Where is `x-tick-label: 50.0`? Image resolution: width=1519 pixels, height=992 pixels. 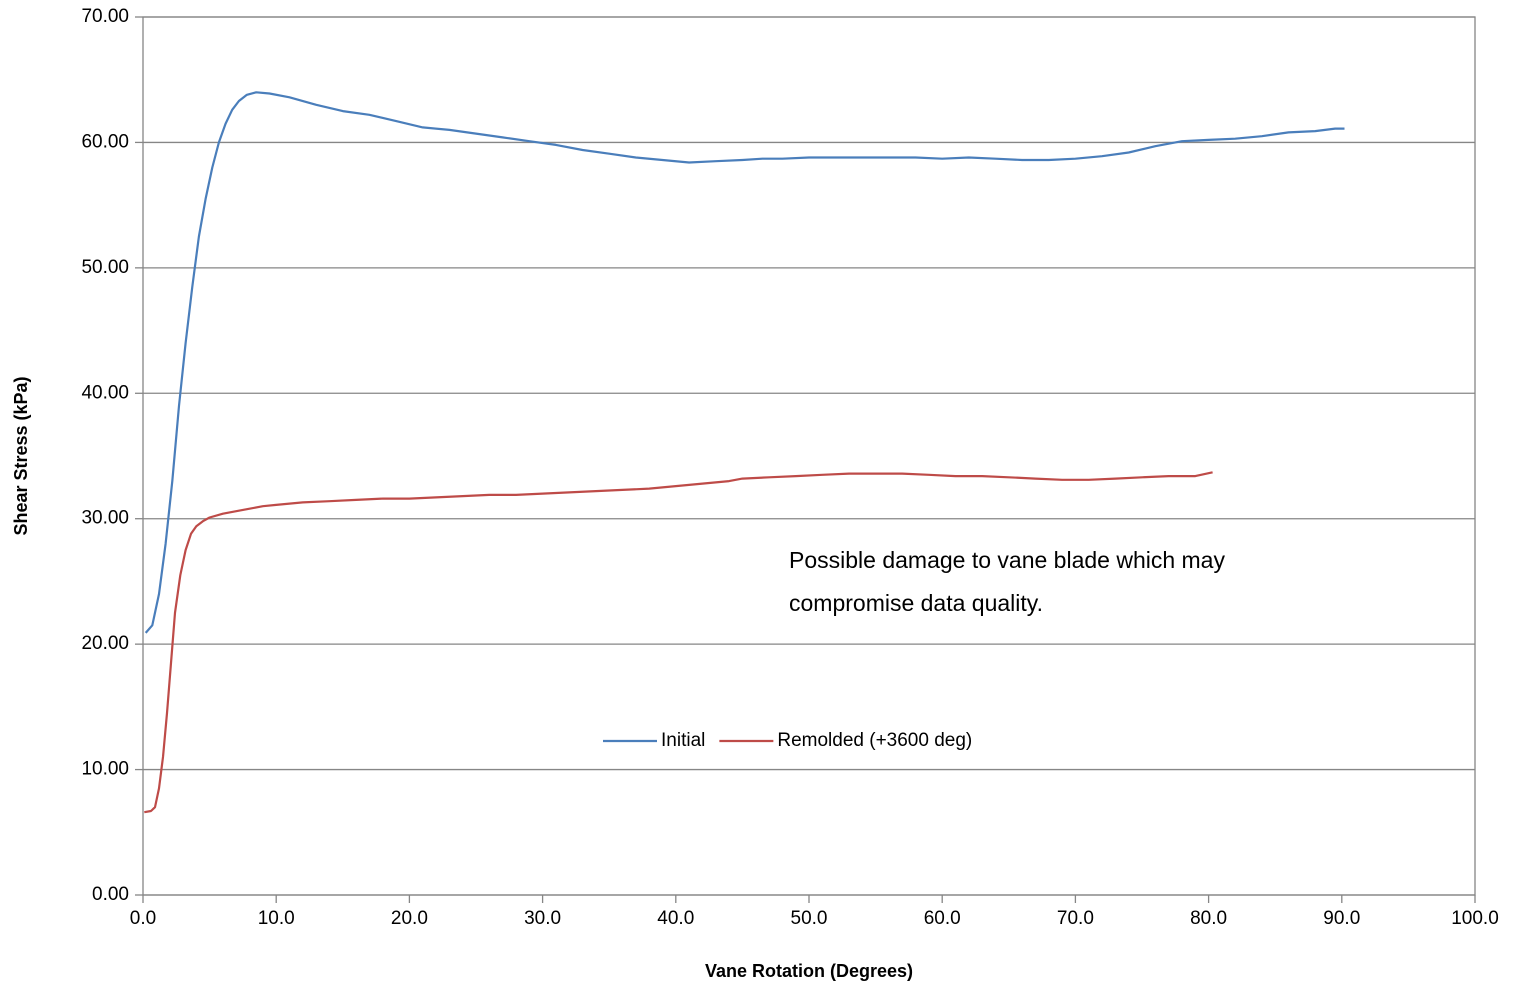 x-tick-label: 50.0 is located at coordinates (809, 918).